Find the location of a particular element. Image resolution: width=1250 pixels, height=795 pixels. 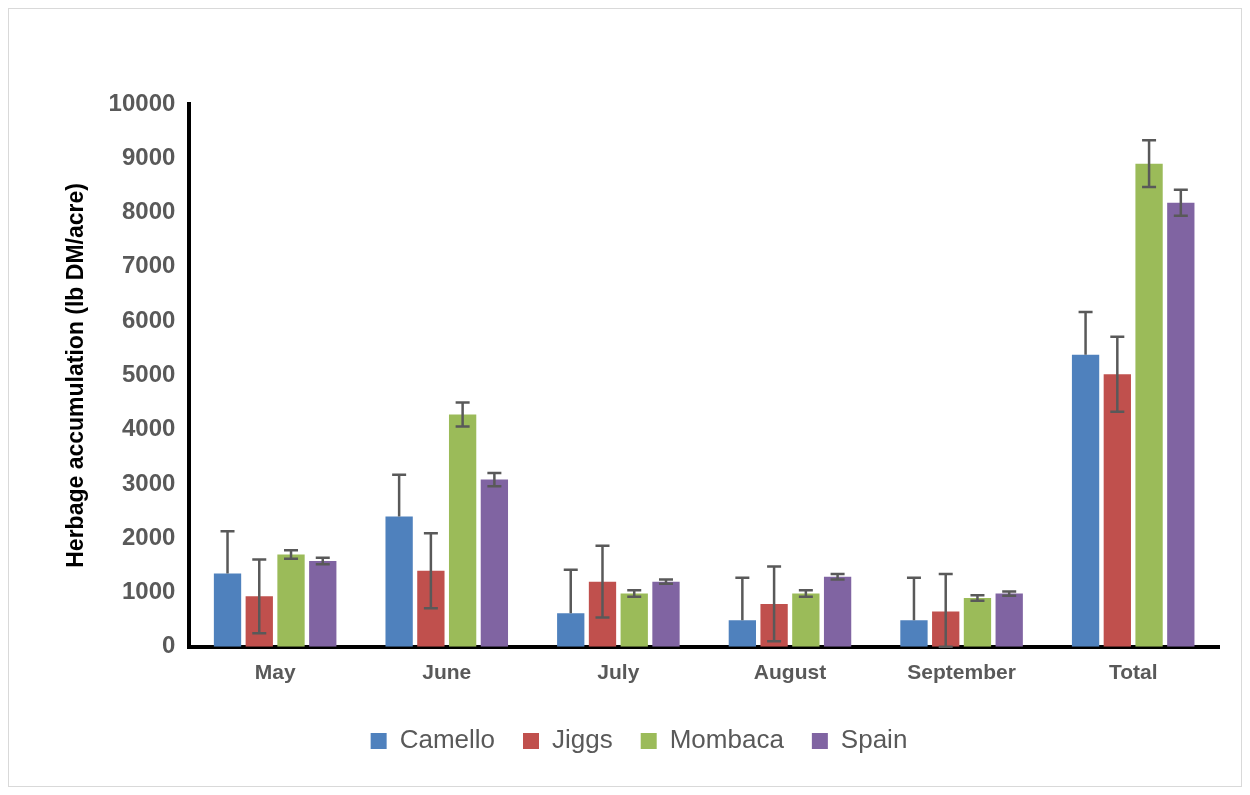

x-tick-label: September is located at coordinates (961, 672).